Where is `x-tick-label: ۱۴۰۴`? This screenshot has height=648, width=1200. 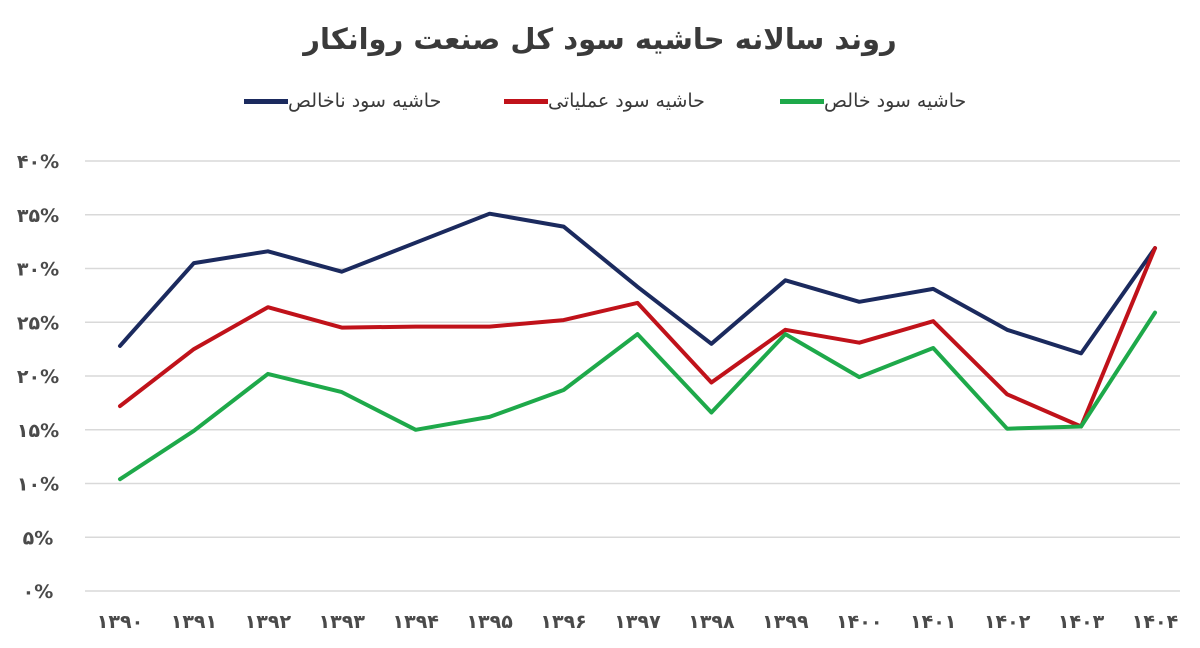 x-tick-label: ۱۴۰۴ is located at coordinates (1155, 622).